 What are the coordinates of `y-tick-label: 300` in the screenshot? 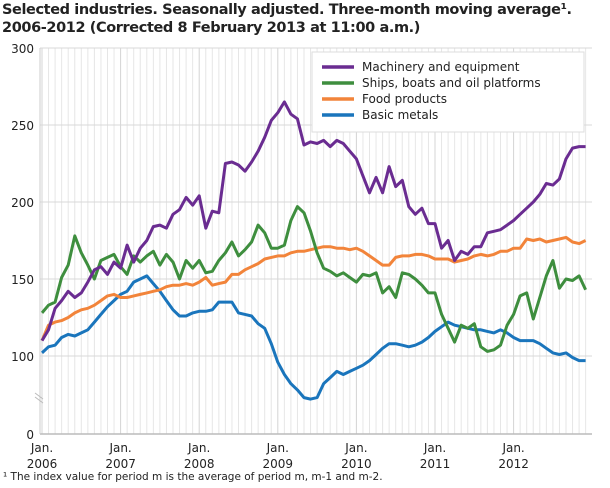 It's located at (22, 49).